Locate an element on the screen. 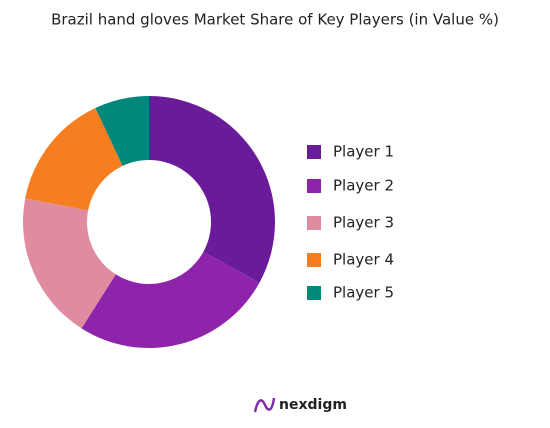 This screenshot has height=428, width=550. logo-icon is located at coordinates (264, 405).